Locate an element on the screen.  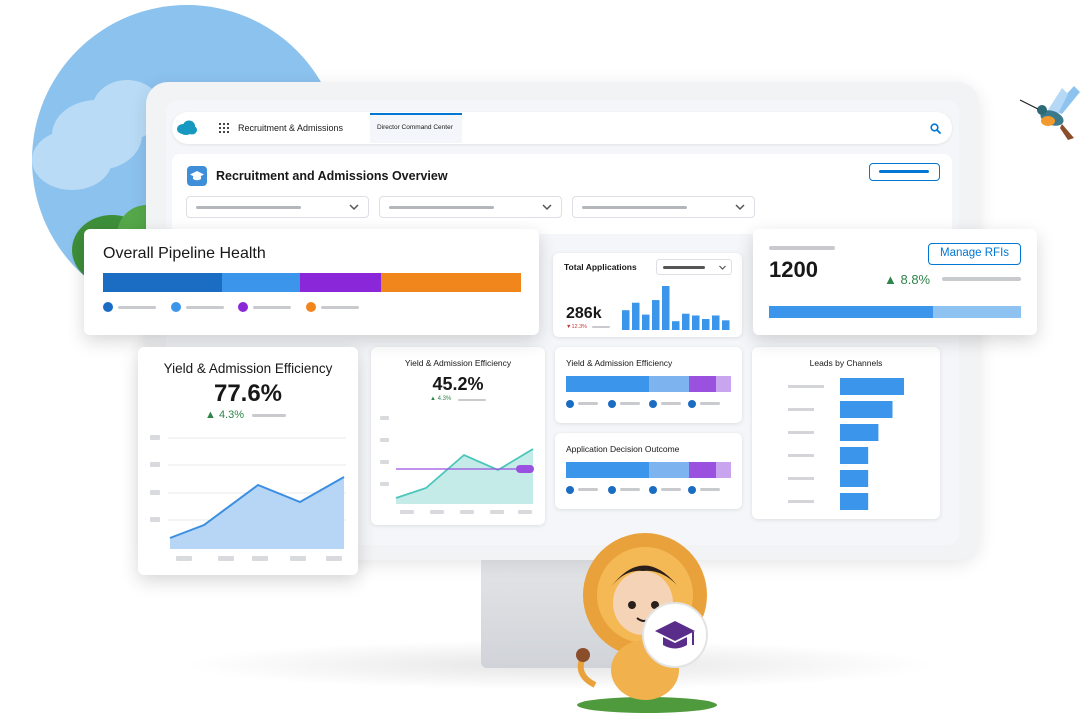
pipeline-stacked-bar is located at coordinates (312, 282).